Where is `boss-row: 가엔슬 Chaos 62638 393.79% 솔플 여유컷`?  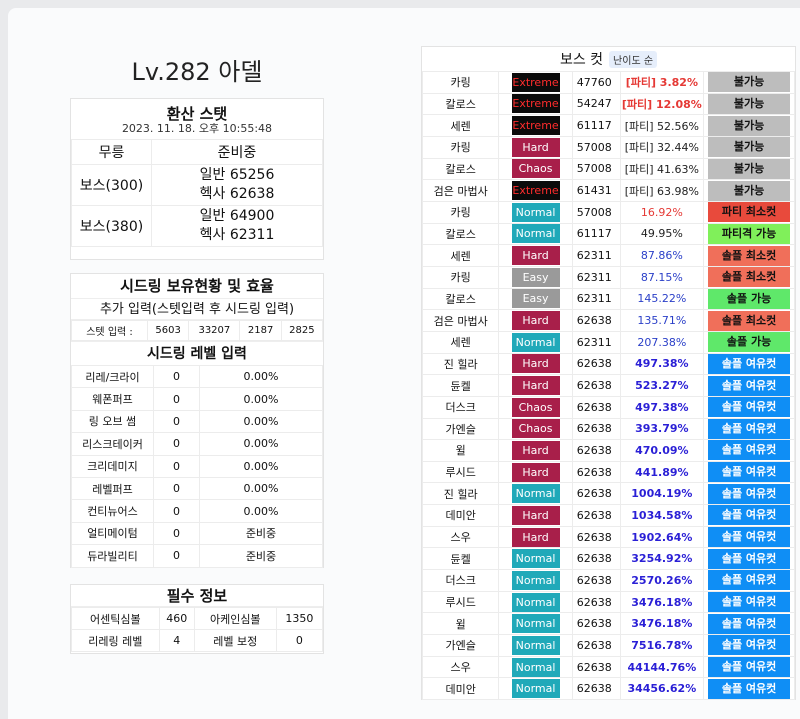
boss-row: 가엔슬 Chaos 62638 393.79% 솔플 여유컷 is located at coordinates (608, 429).